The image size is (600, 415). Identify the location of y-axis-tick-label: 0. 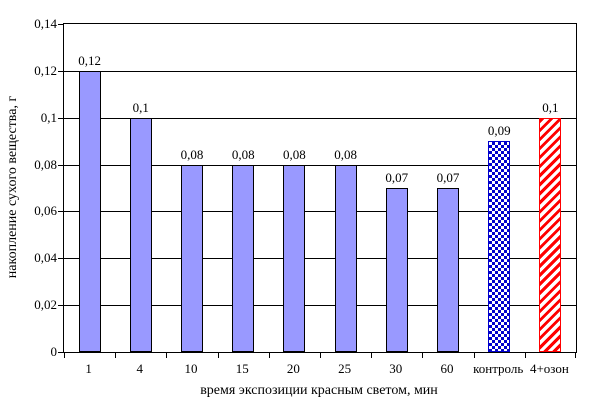
(54, 351).